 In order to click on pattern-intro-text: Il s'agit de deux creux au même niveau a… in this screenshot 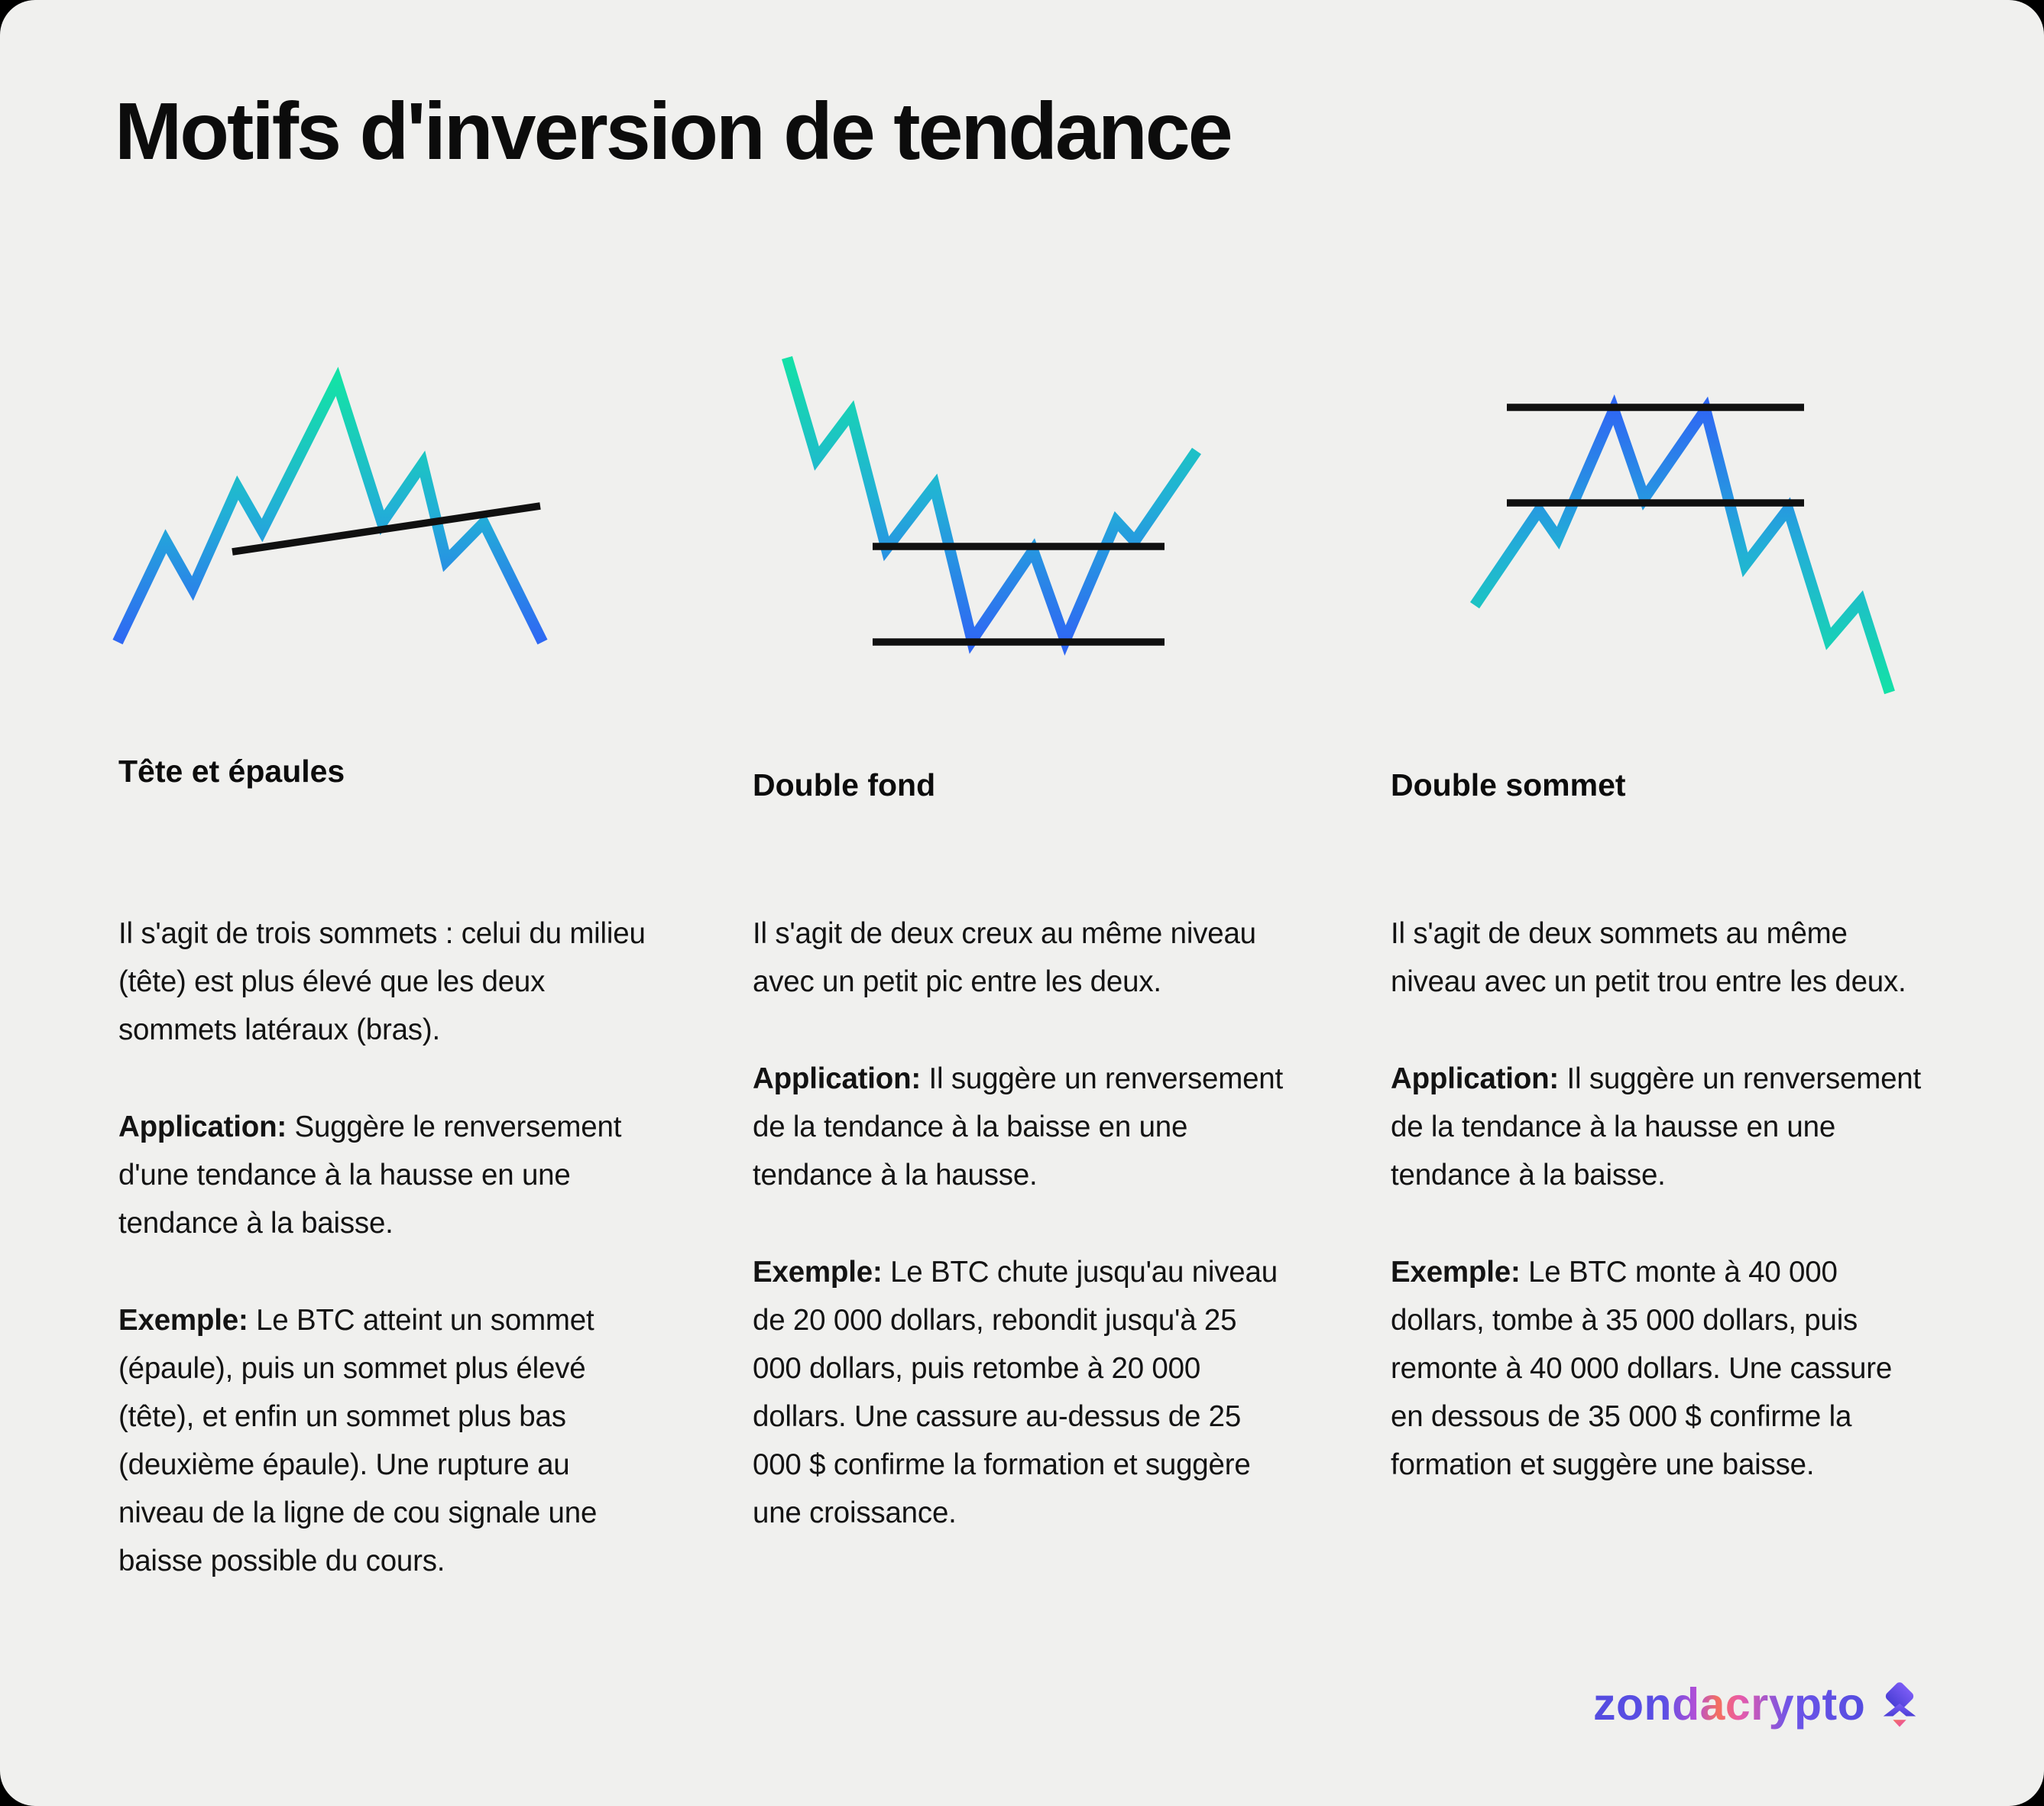, I will do `click(1005, 957)`.